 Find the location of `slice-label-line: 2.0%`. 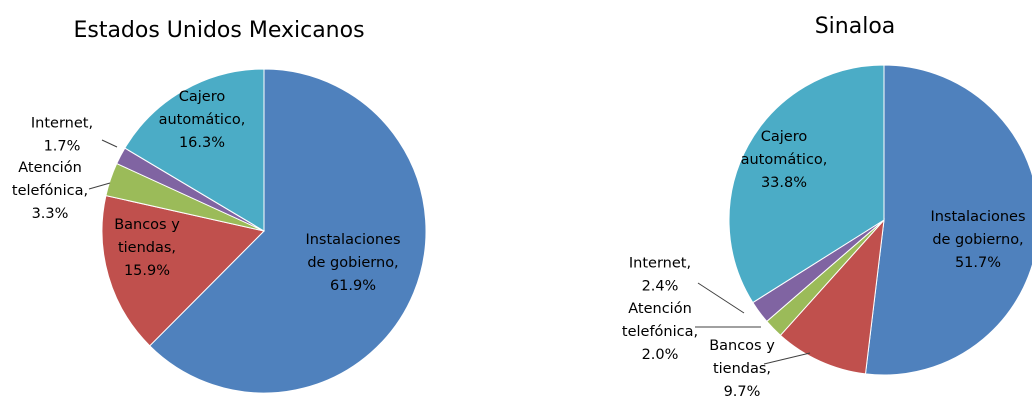

slice-label-line: 2.0% is located at coordinates (660, 355).